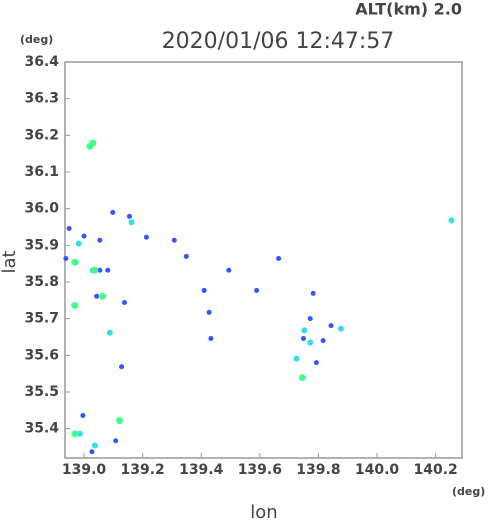 The image size is (490, 525). Describe the element at coordinates (41, 135) in the screenshot. I see `y-tick-label: 36.2` at that location.